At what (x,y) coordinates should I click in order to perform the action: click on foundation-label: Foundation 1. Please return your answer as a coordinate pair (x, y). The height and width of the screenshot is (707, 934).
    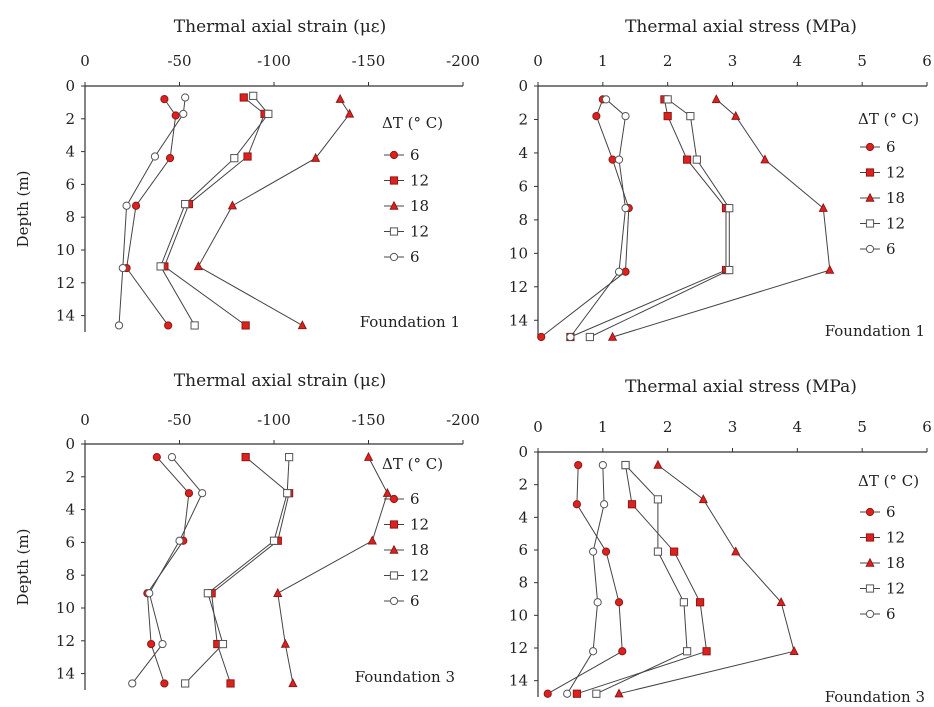
    Looking at the image, I should click on (410, 322).